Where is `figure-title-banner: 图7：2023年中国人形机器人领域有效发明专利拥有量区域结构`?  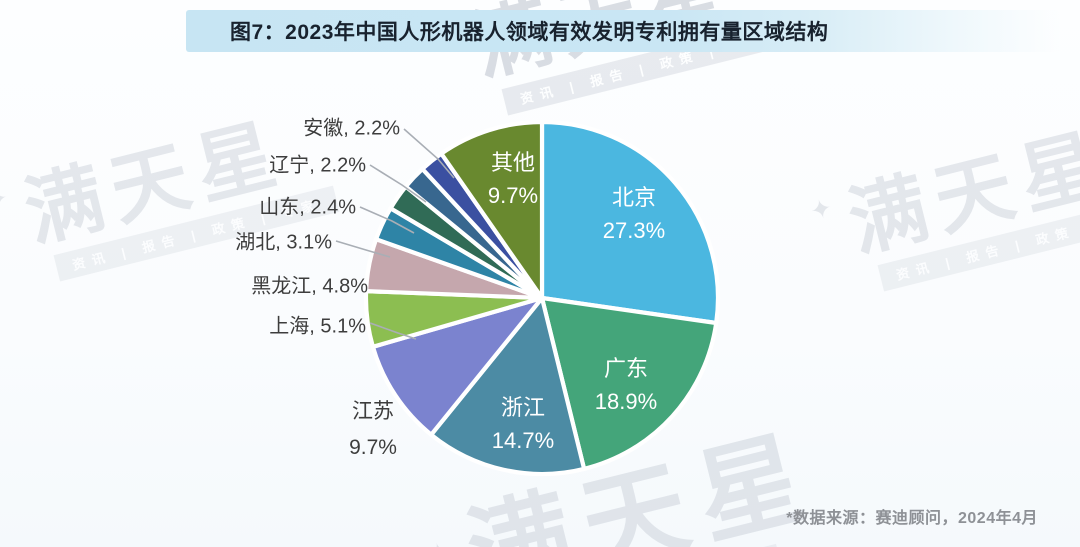
figure-title-banner: 图7：2023年中国人形机器人领域有效发明专利拥有量区域结构 is located at coordinates (623, 31).